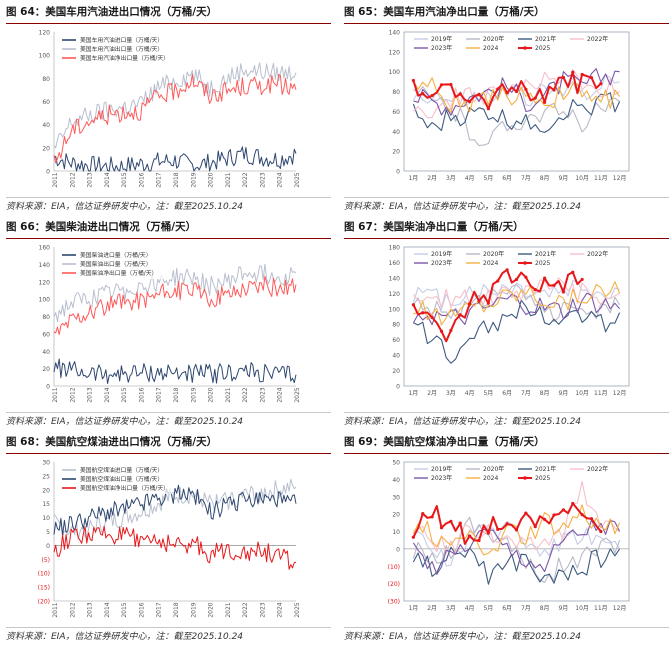  What do you see at coordinates (211, 179) in the screenshot?
I see `x-tick-label: 2020` at bounding box center [211, 179].